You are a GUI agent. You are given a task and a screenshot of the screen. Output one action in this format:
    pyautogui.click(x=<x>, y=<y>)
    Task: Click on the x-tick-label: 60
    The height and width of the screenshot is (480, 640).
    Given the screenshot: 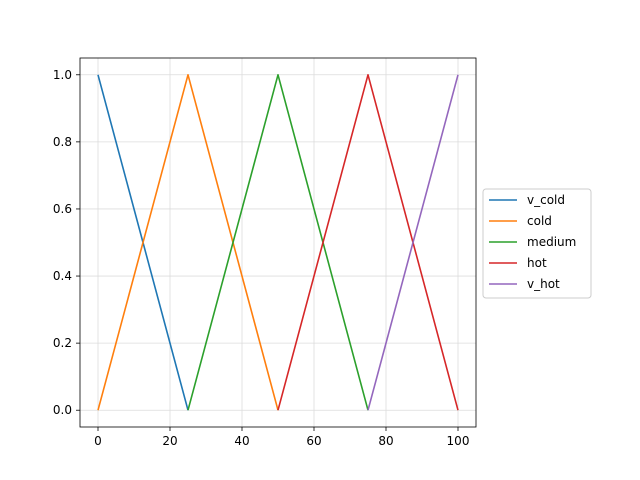 What is the action you would take?
    pyautogui.click(x=313, y=441)
    